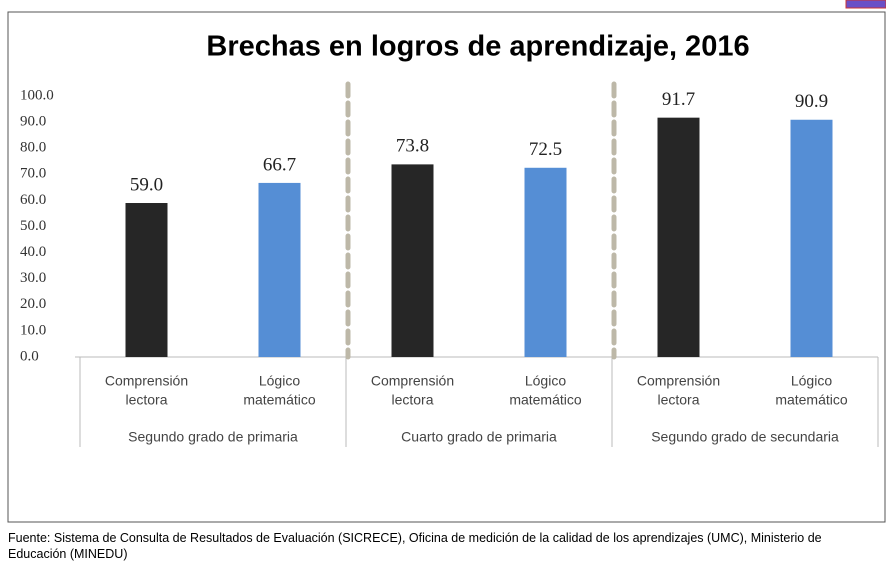  What do you see at coordinates (33, 122) in the screenshot?
I see `y-tick-label: 90.0` at bounding box center [33, 122].